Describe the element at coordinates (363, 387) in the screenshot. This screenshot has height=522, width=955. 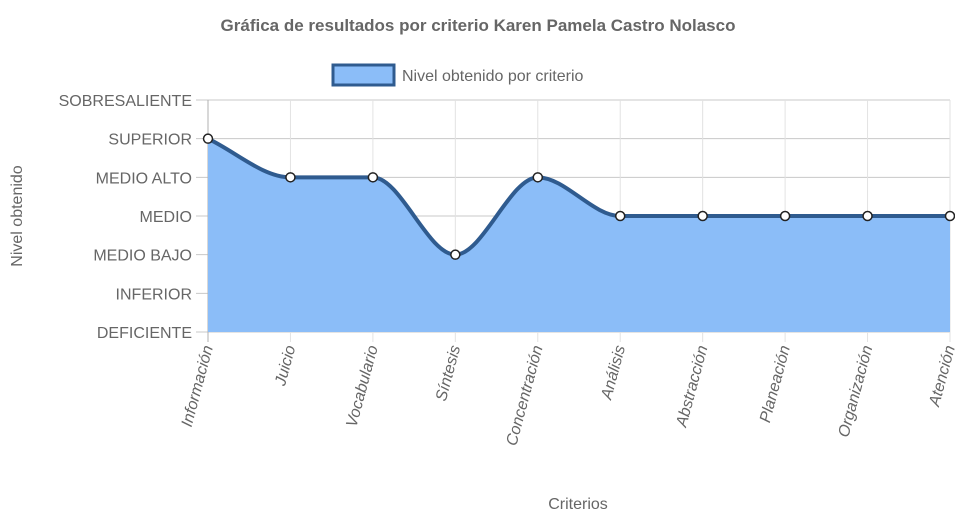
I see `x-tick-label: Vocabulario` at that location.